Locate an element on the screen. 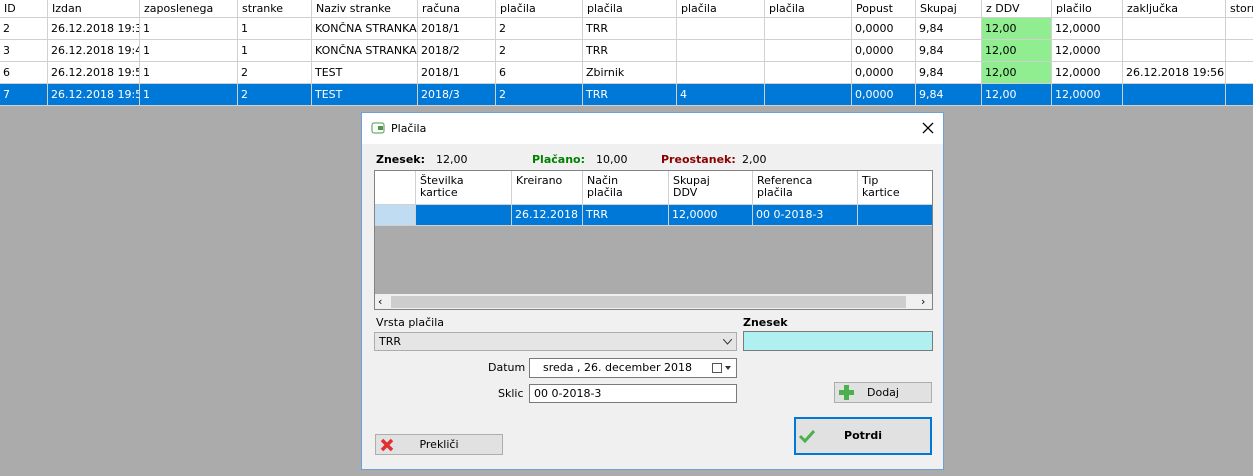 The height and width of the screenshot is (476, 1253). table-cell: KONČNA STRANKA is located at coordinates (365, 51).